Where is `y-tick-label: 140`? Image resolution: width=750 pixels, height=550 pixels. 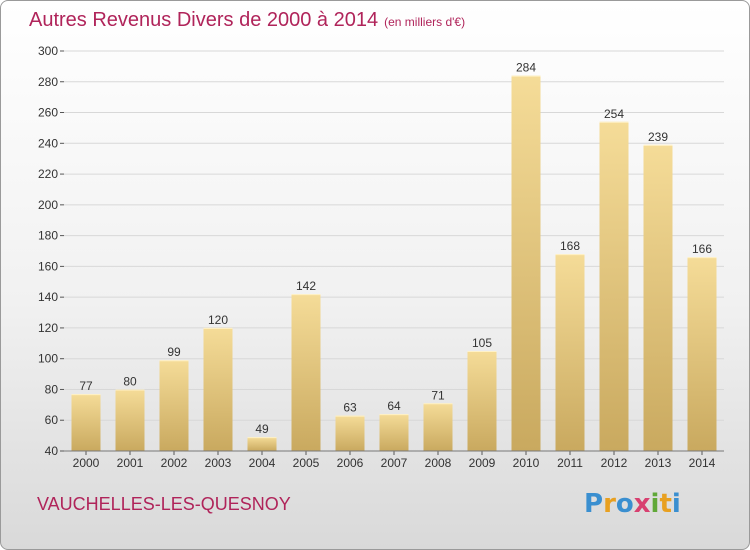
y-tick-label: 140 is located at coordinates (48, 297).